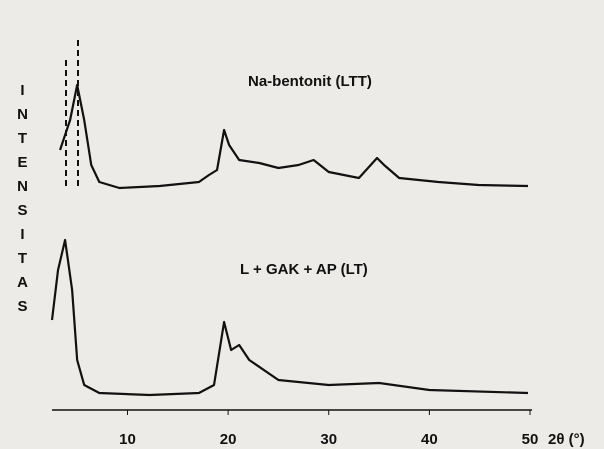  Describe the element at coordinates (310, 81) in the screenshot. I see `series-label: Na-bentonit (LTT)` at that location.